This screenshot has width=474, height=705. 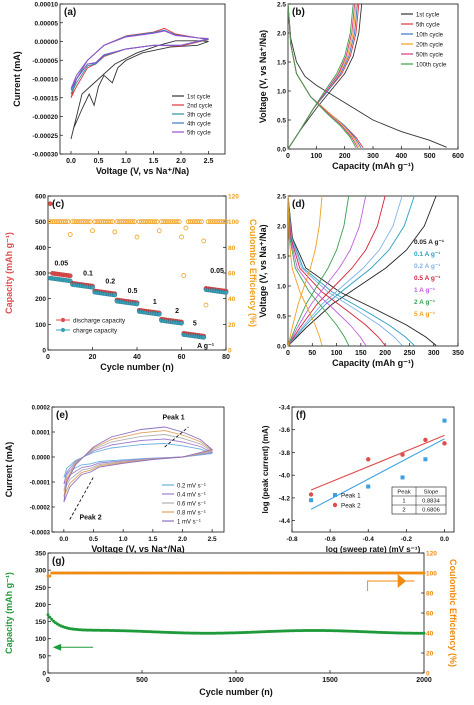 What do you see at coordinates (368, 486) in the screenshot?
I see `peak1-point` at bounding box center [368, 486].